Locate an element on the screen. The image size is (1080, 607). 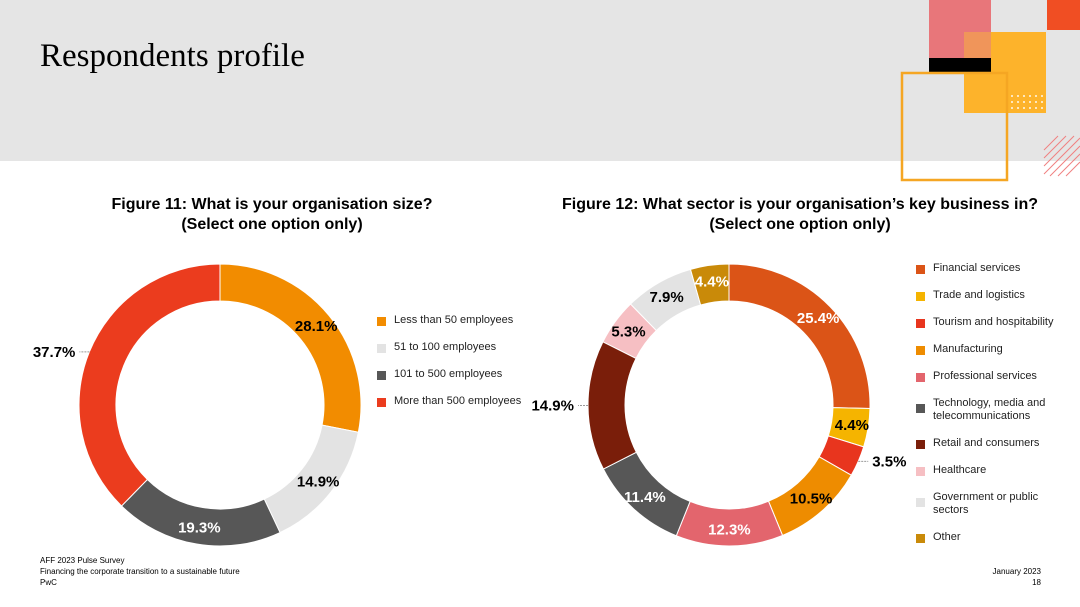
legend-label: Government or public sectors is located at coordinates (986, 503).